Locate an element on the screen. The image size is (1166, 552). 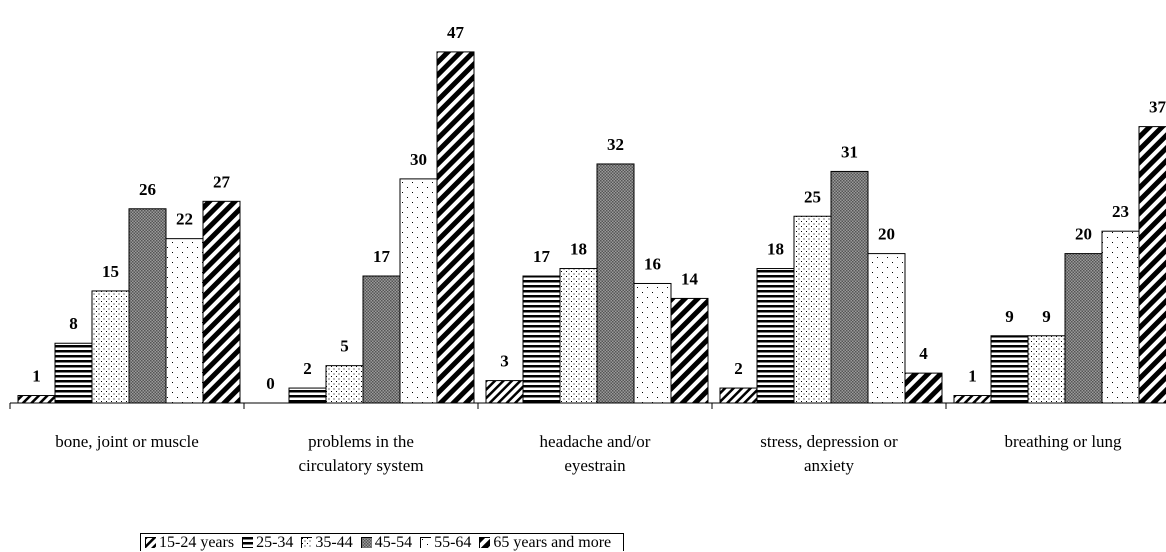
legend-item: 55-64 is located at coordinates (445, 543).